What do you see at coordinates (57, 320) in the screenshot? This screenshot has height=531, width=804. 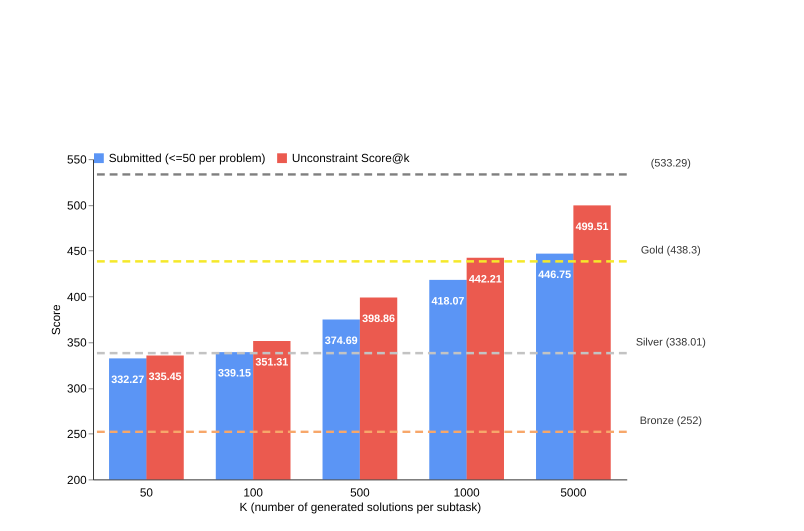 I see `y-axis-title: Score` at bounding box center [57, 320].